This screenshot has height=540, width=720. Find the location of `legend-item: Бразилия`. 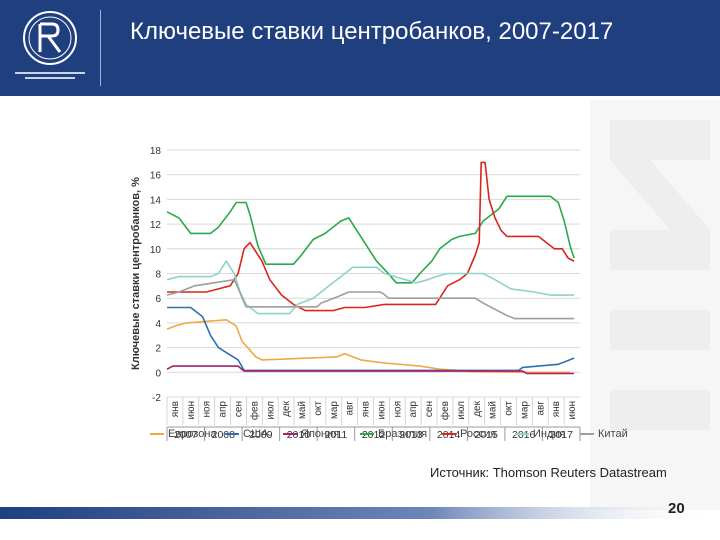

legend-item: Бразилия is located at coordinates (393, 436).